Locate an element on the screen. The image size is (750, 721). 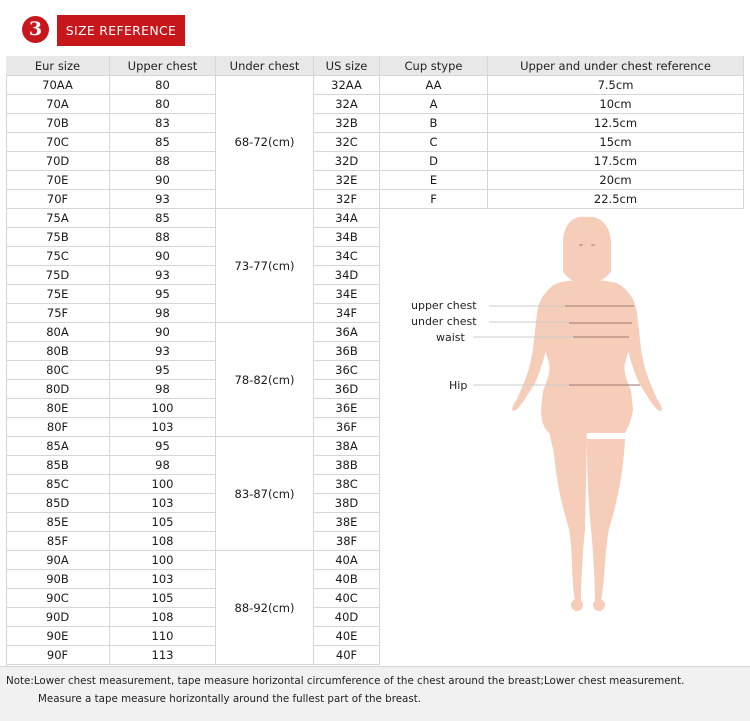
us-size-cell: 36F is located at coordinates (347, 427).